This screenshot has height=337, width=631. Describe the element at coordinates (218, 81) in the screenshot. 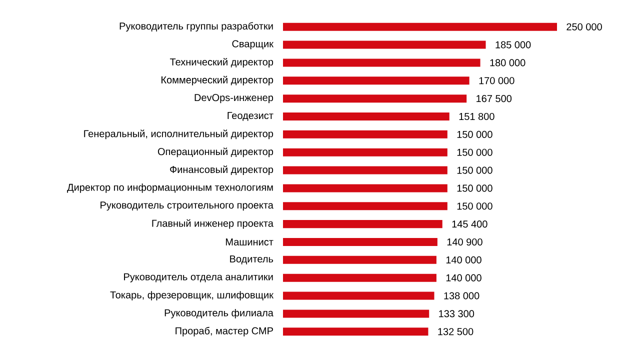

I see `y-tick-label: Коммерческий директор` at that location.